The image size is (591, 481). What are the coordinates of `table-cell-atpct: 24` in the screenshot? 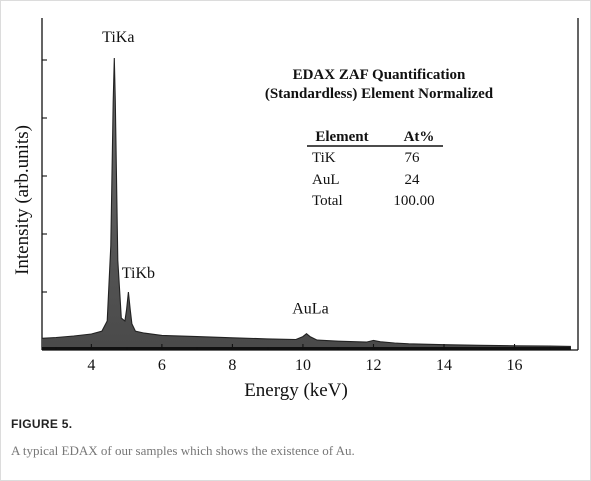 It's located at (413, 180).